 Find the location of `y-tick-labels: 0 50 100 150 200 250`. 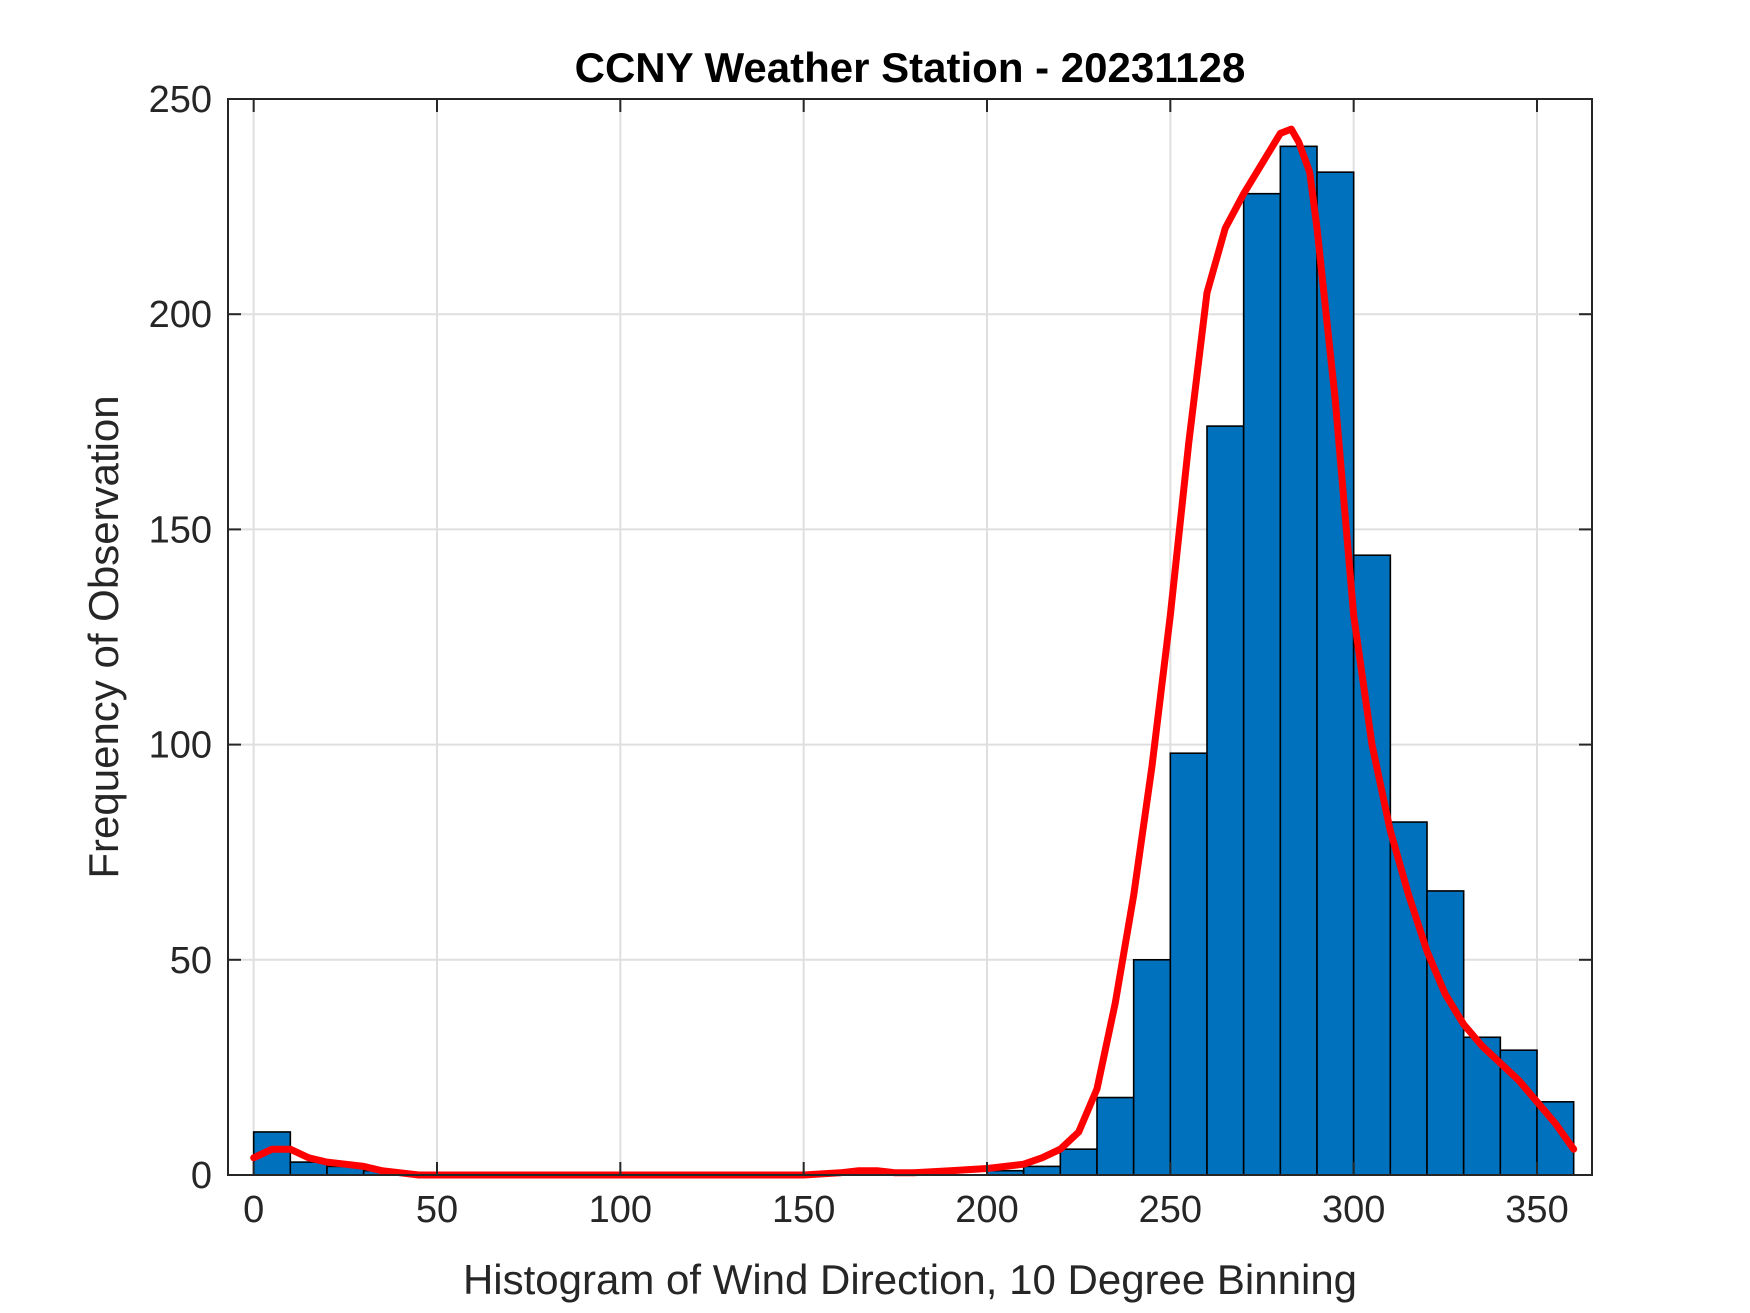

y-tick-labels: 0 50 100 150 200 250 is located at coordinates (180, 638).